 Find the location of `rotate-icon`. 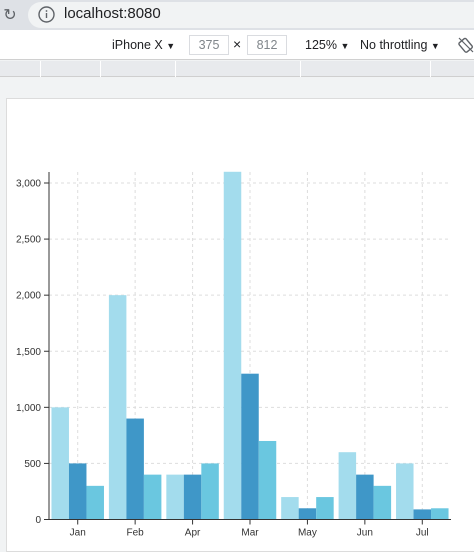

rotate-icon is located at coordinates (466, 45).